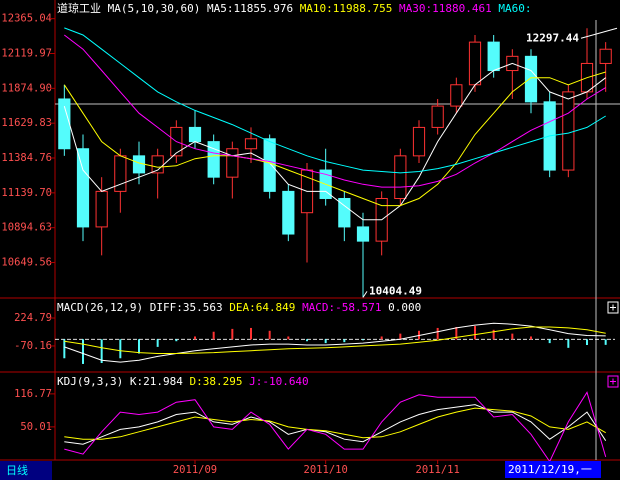 The width and height of the screenshot is (620, 480). Describe the element at coordinates (33, 394) in the screenshot. I see `y-tick-label: 116.77` at that location.